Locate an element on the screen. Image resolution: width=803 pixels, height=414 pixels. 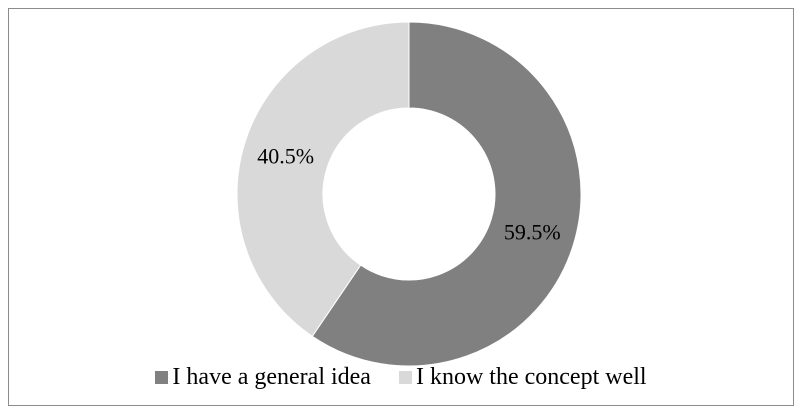
legend-swatch-concept-well is located at coordinates (405, 377).